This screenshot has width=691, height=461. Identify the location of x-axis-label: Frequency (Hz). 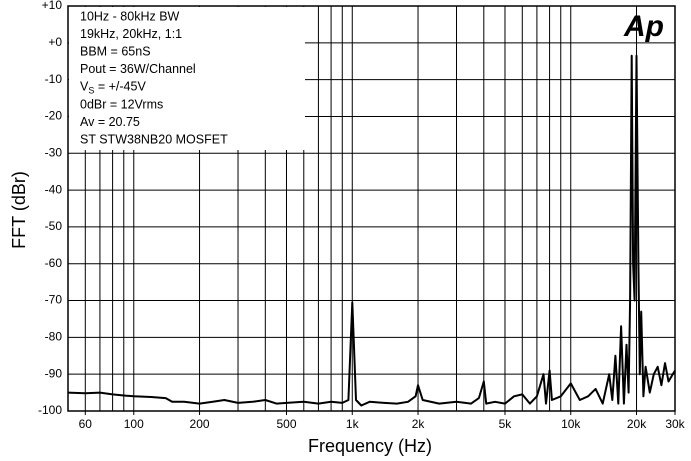
(370, 446).